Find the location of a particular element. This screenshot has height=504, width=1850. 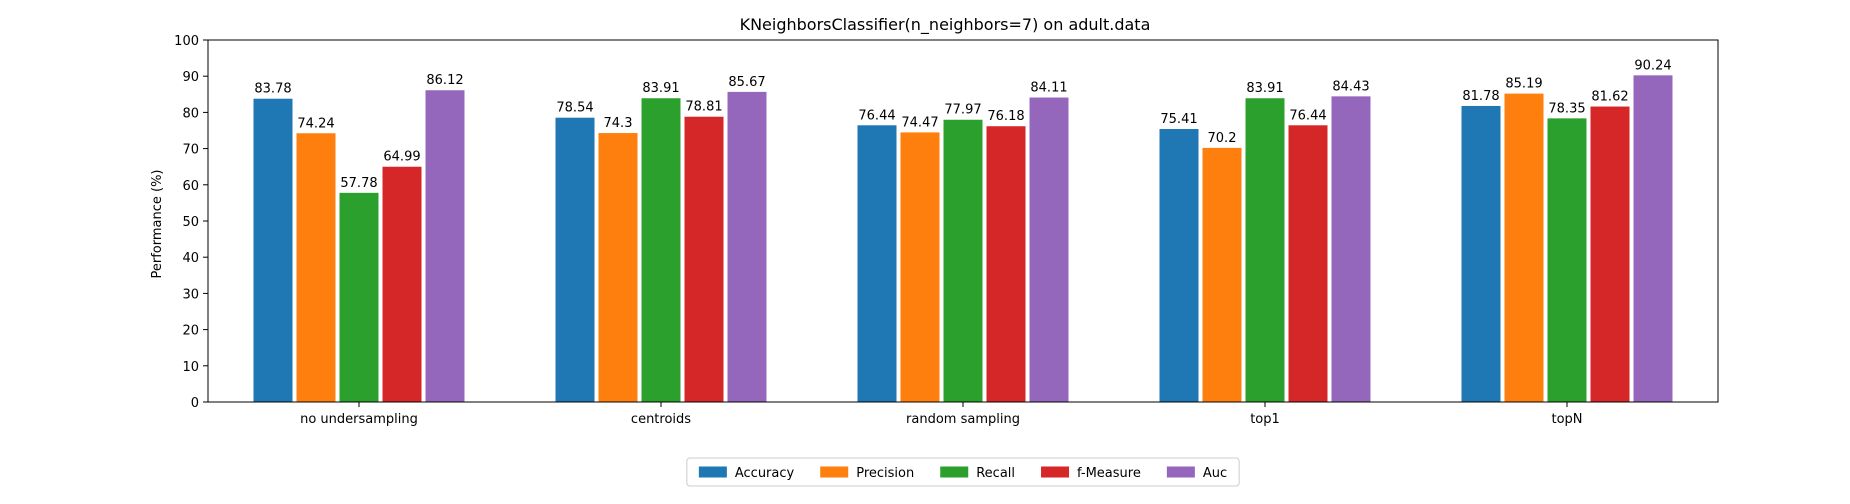

y-tick-label: 40 is located at coordinates (190, 258).